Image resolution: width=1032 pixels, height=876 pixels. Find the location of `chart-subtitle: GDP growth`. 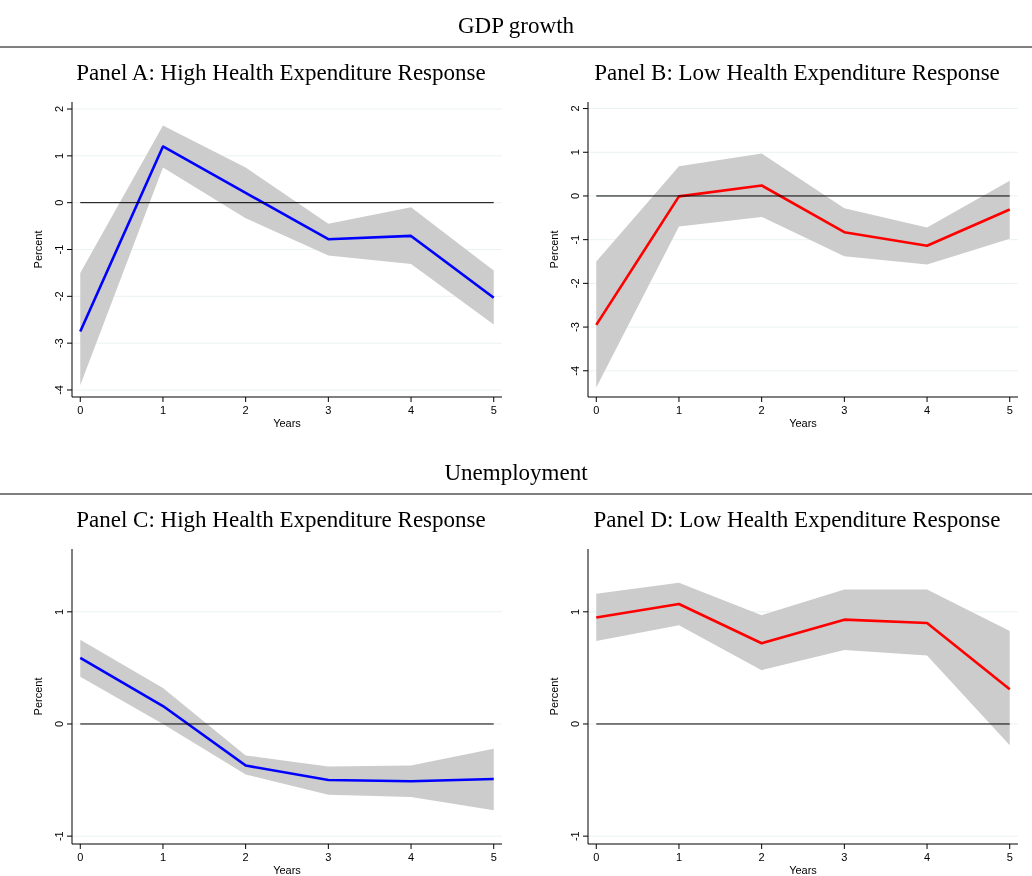

chart-subtitle: GDP growth is located at coordinates (516, 25).